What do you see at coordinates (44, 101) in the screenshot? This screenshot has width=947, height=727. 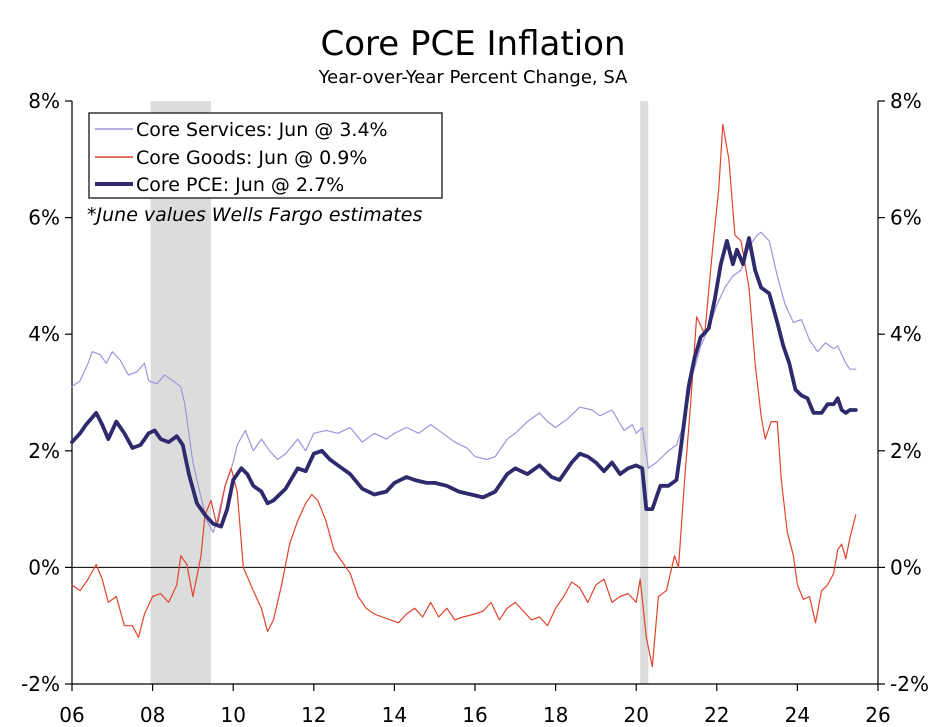 I see `y-tick-label-left: 8%` at bounding box center [44, 101].